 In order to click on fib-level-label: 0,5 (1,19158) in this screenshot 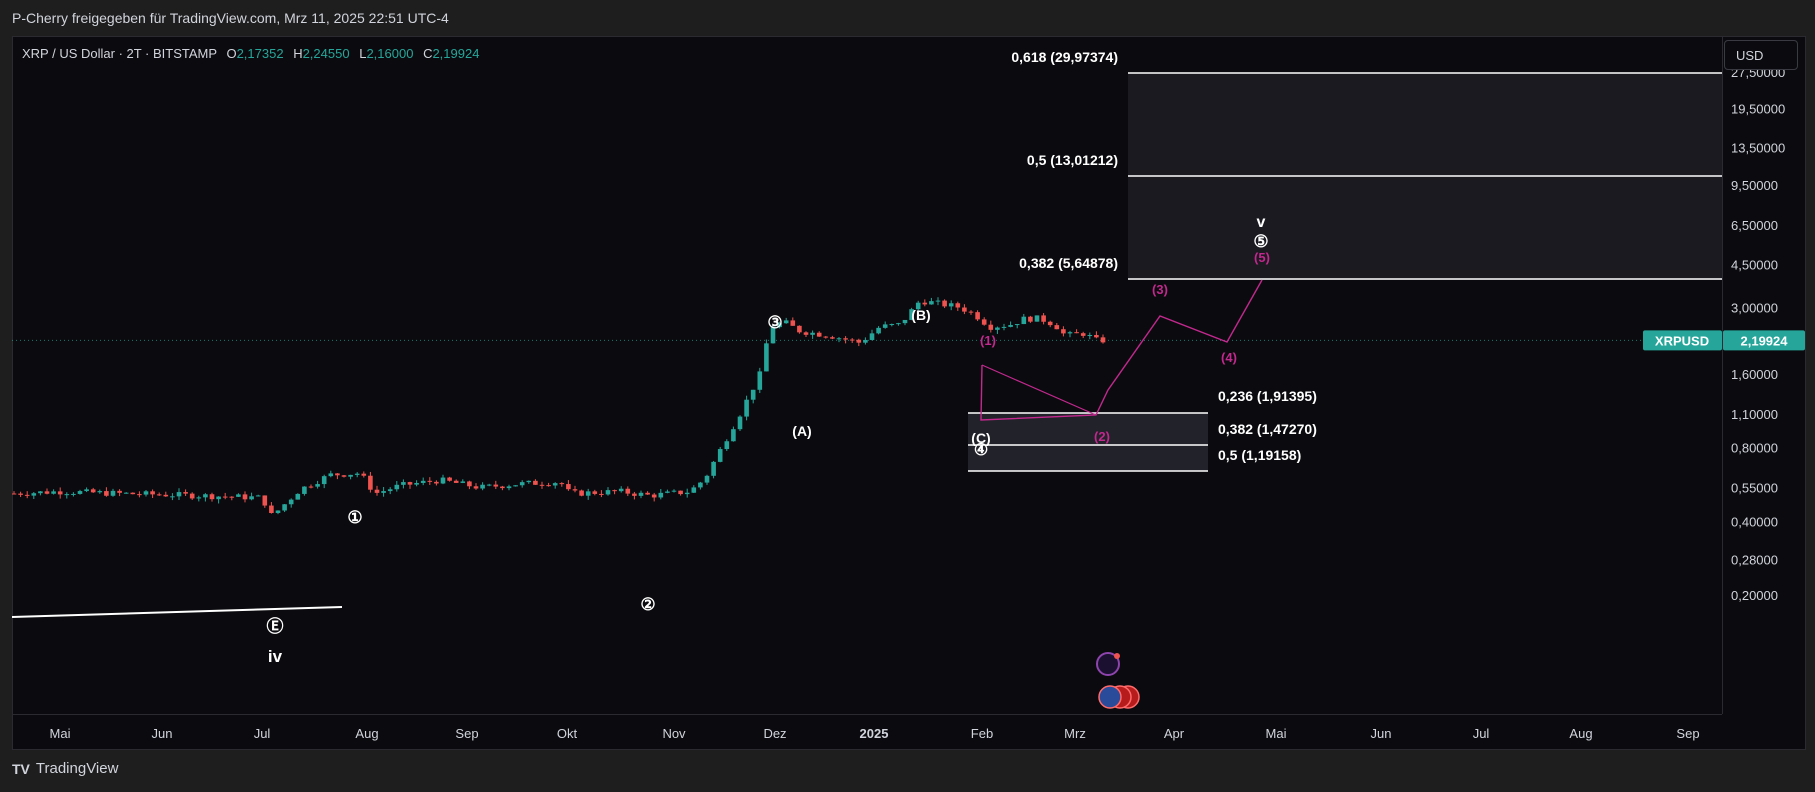, I will do `click(1259, 455)`.